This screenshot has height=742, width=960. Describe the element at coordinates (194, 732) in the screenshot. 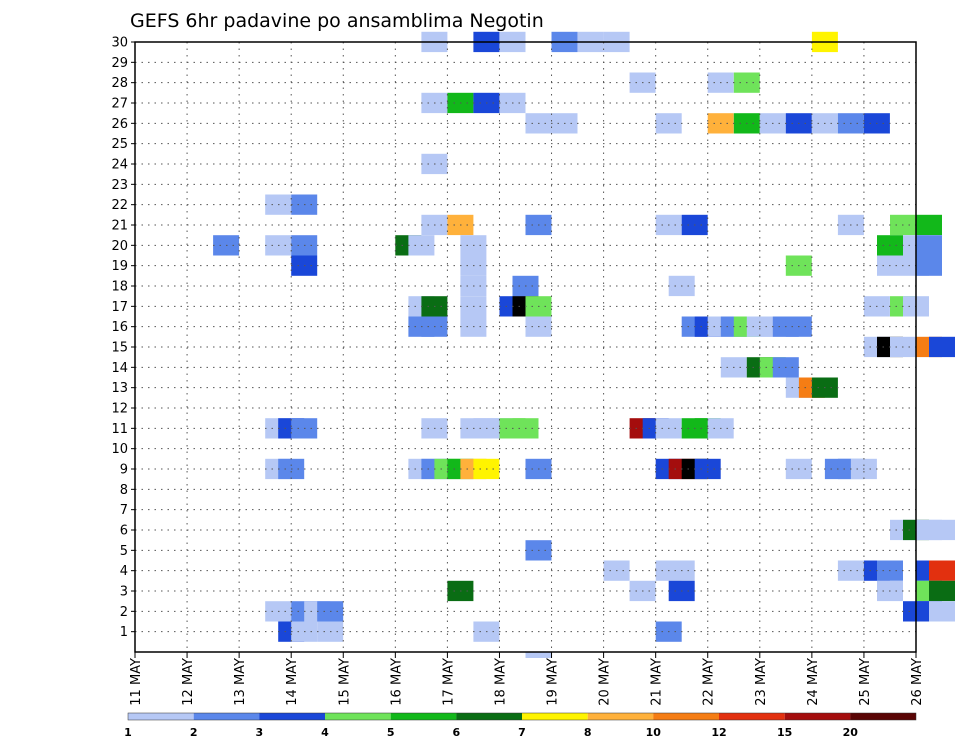

I see `legend-label: 2` at that location.